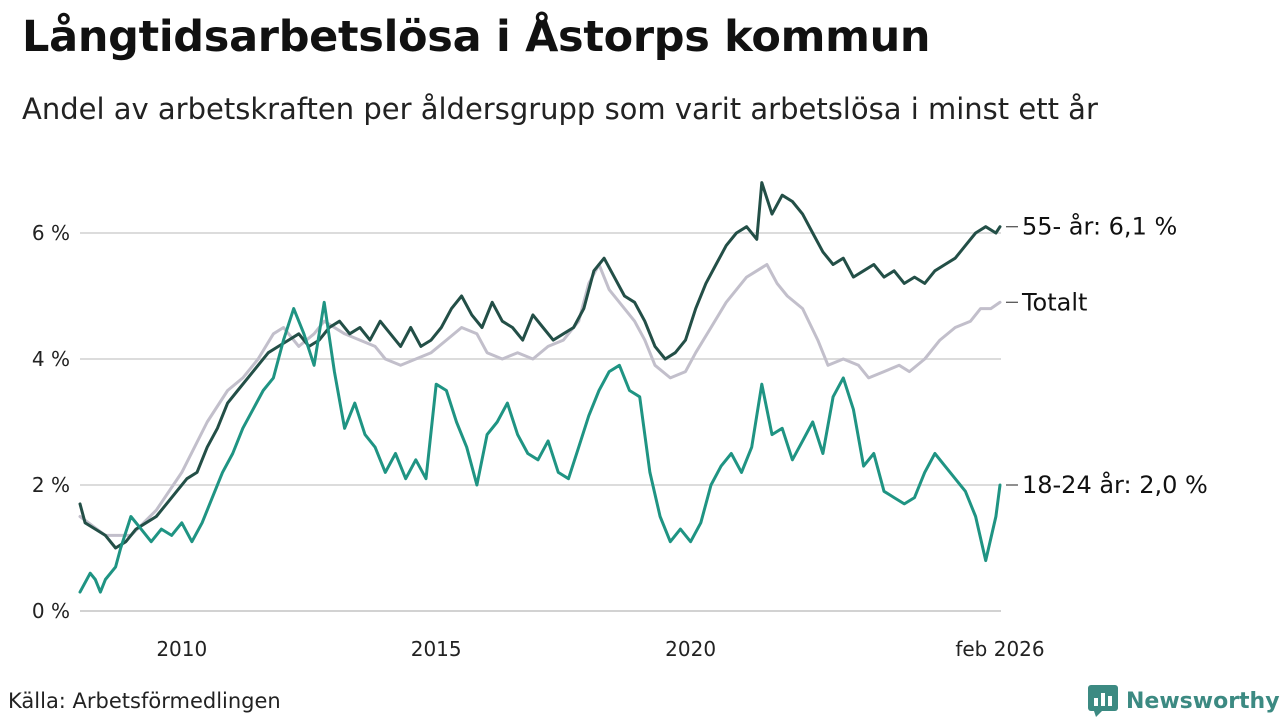  I want to click on series-end-label: Totalt, so click(1054, 302).